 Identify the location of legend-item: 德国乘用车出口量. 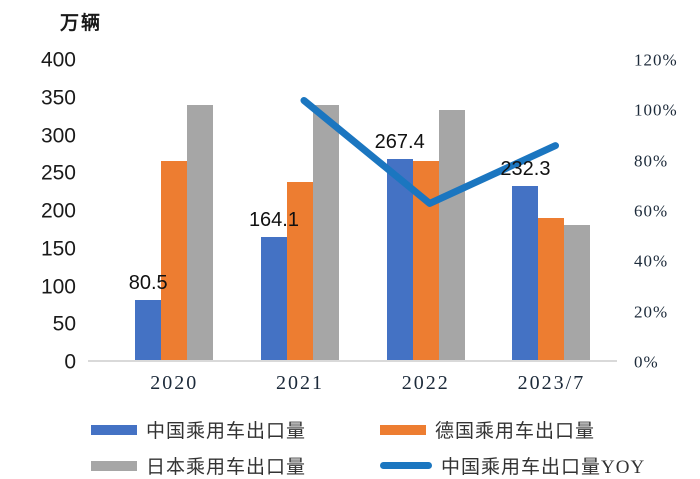
(512, 429).